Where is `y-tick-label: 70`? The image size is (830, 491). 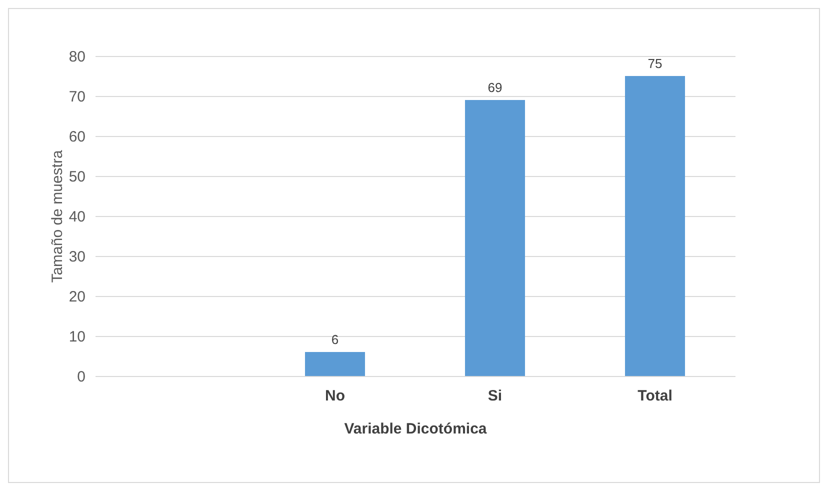
y-tick-label: 70 is located at coordinates (77, 97).